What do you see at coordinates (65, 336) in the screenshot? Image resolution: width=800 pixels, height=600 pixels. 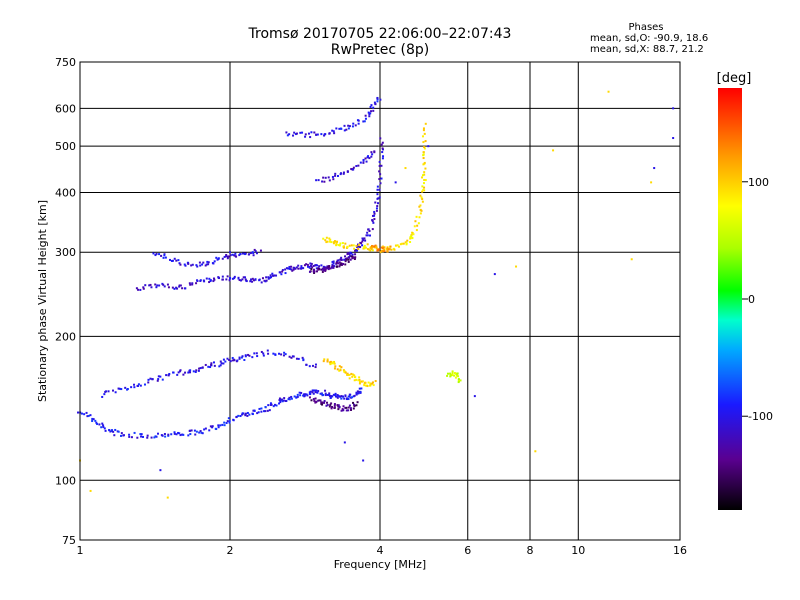 I see `y-tick-label: 200` at bounding box center [65, 336].